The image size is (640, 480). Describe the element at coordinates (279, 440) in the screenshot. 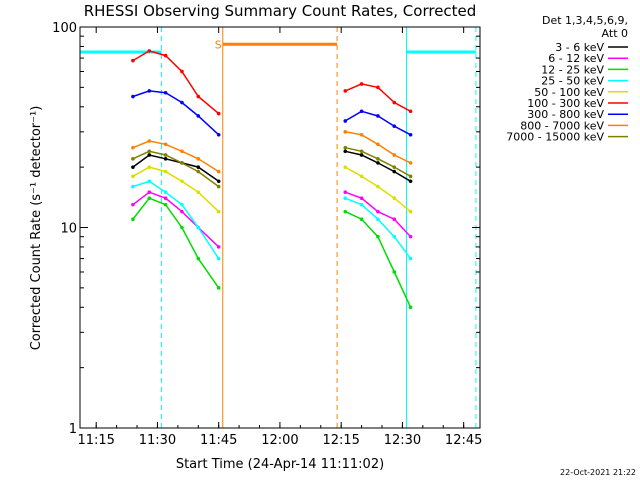

I see `x-tick-label: 12:00` at that location.